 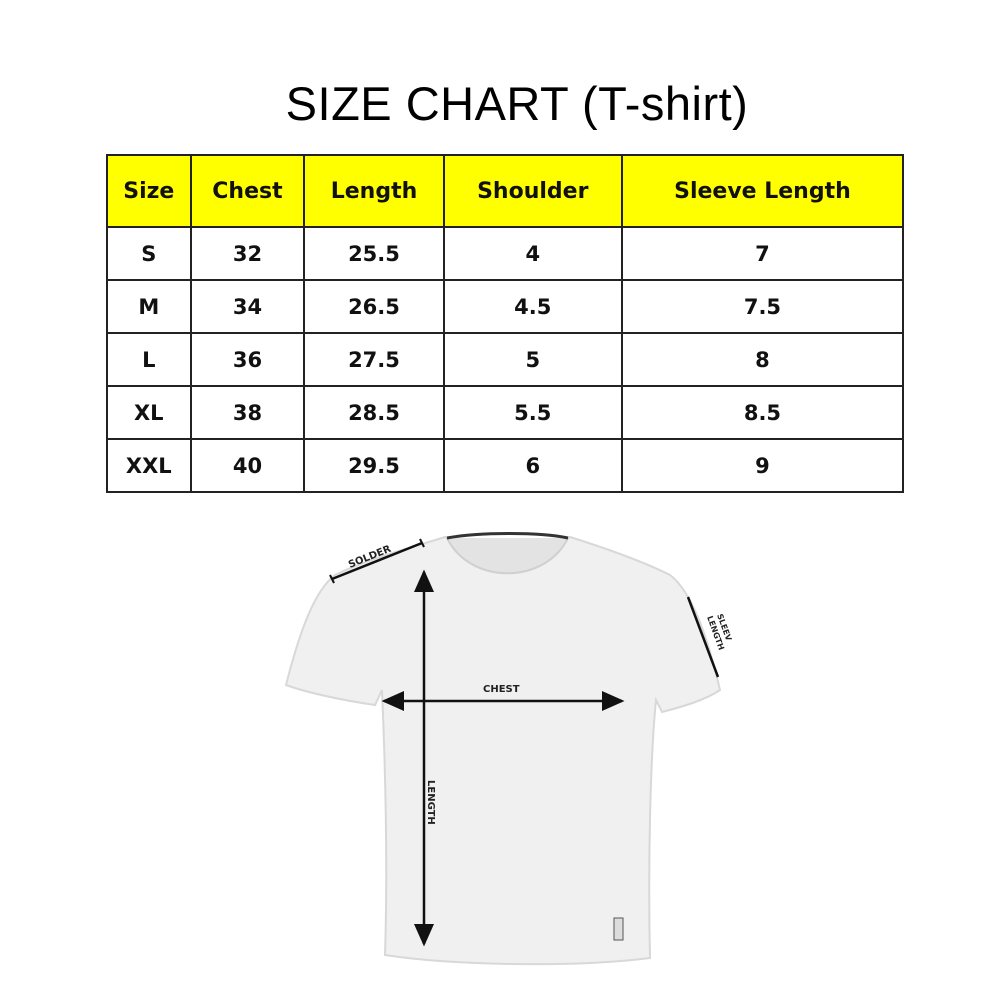 I want to click on table-cell: 27.5, so click(x=374, y=359).